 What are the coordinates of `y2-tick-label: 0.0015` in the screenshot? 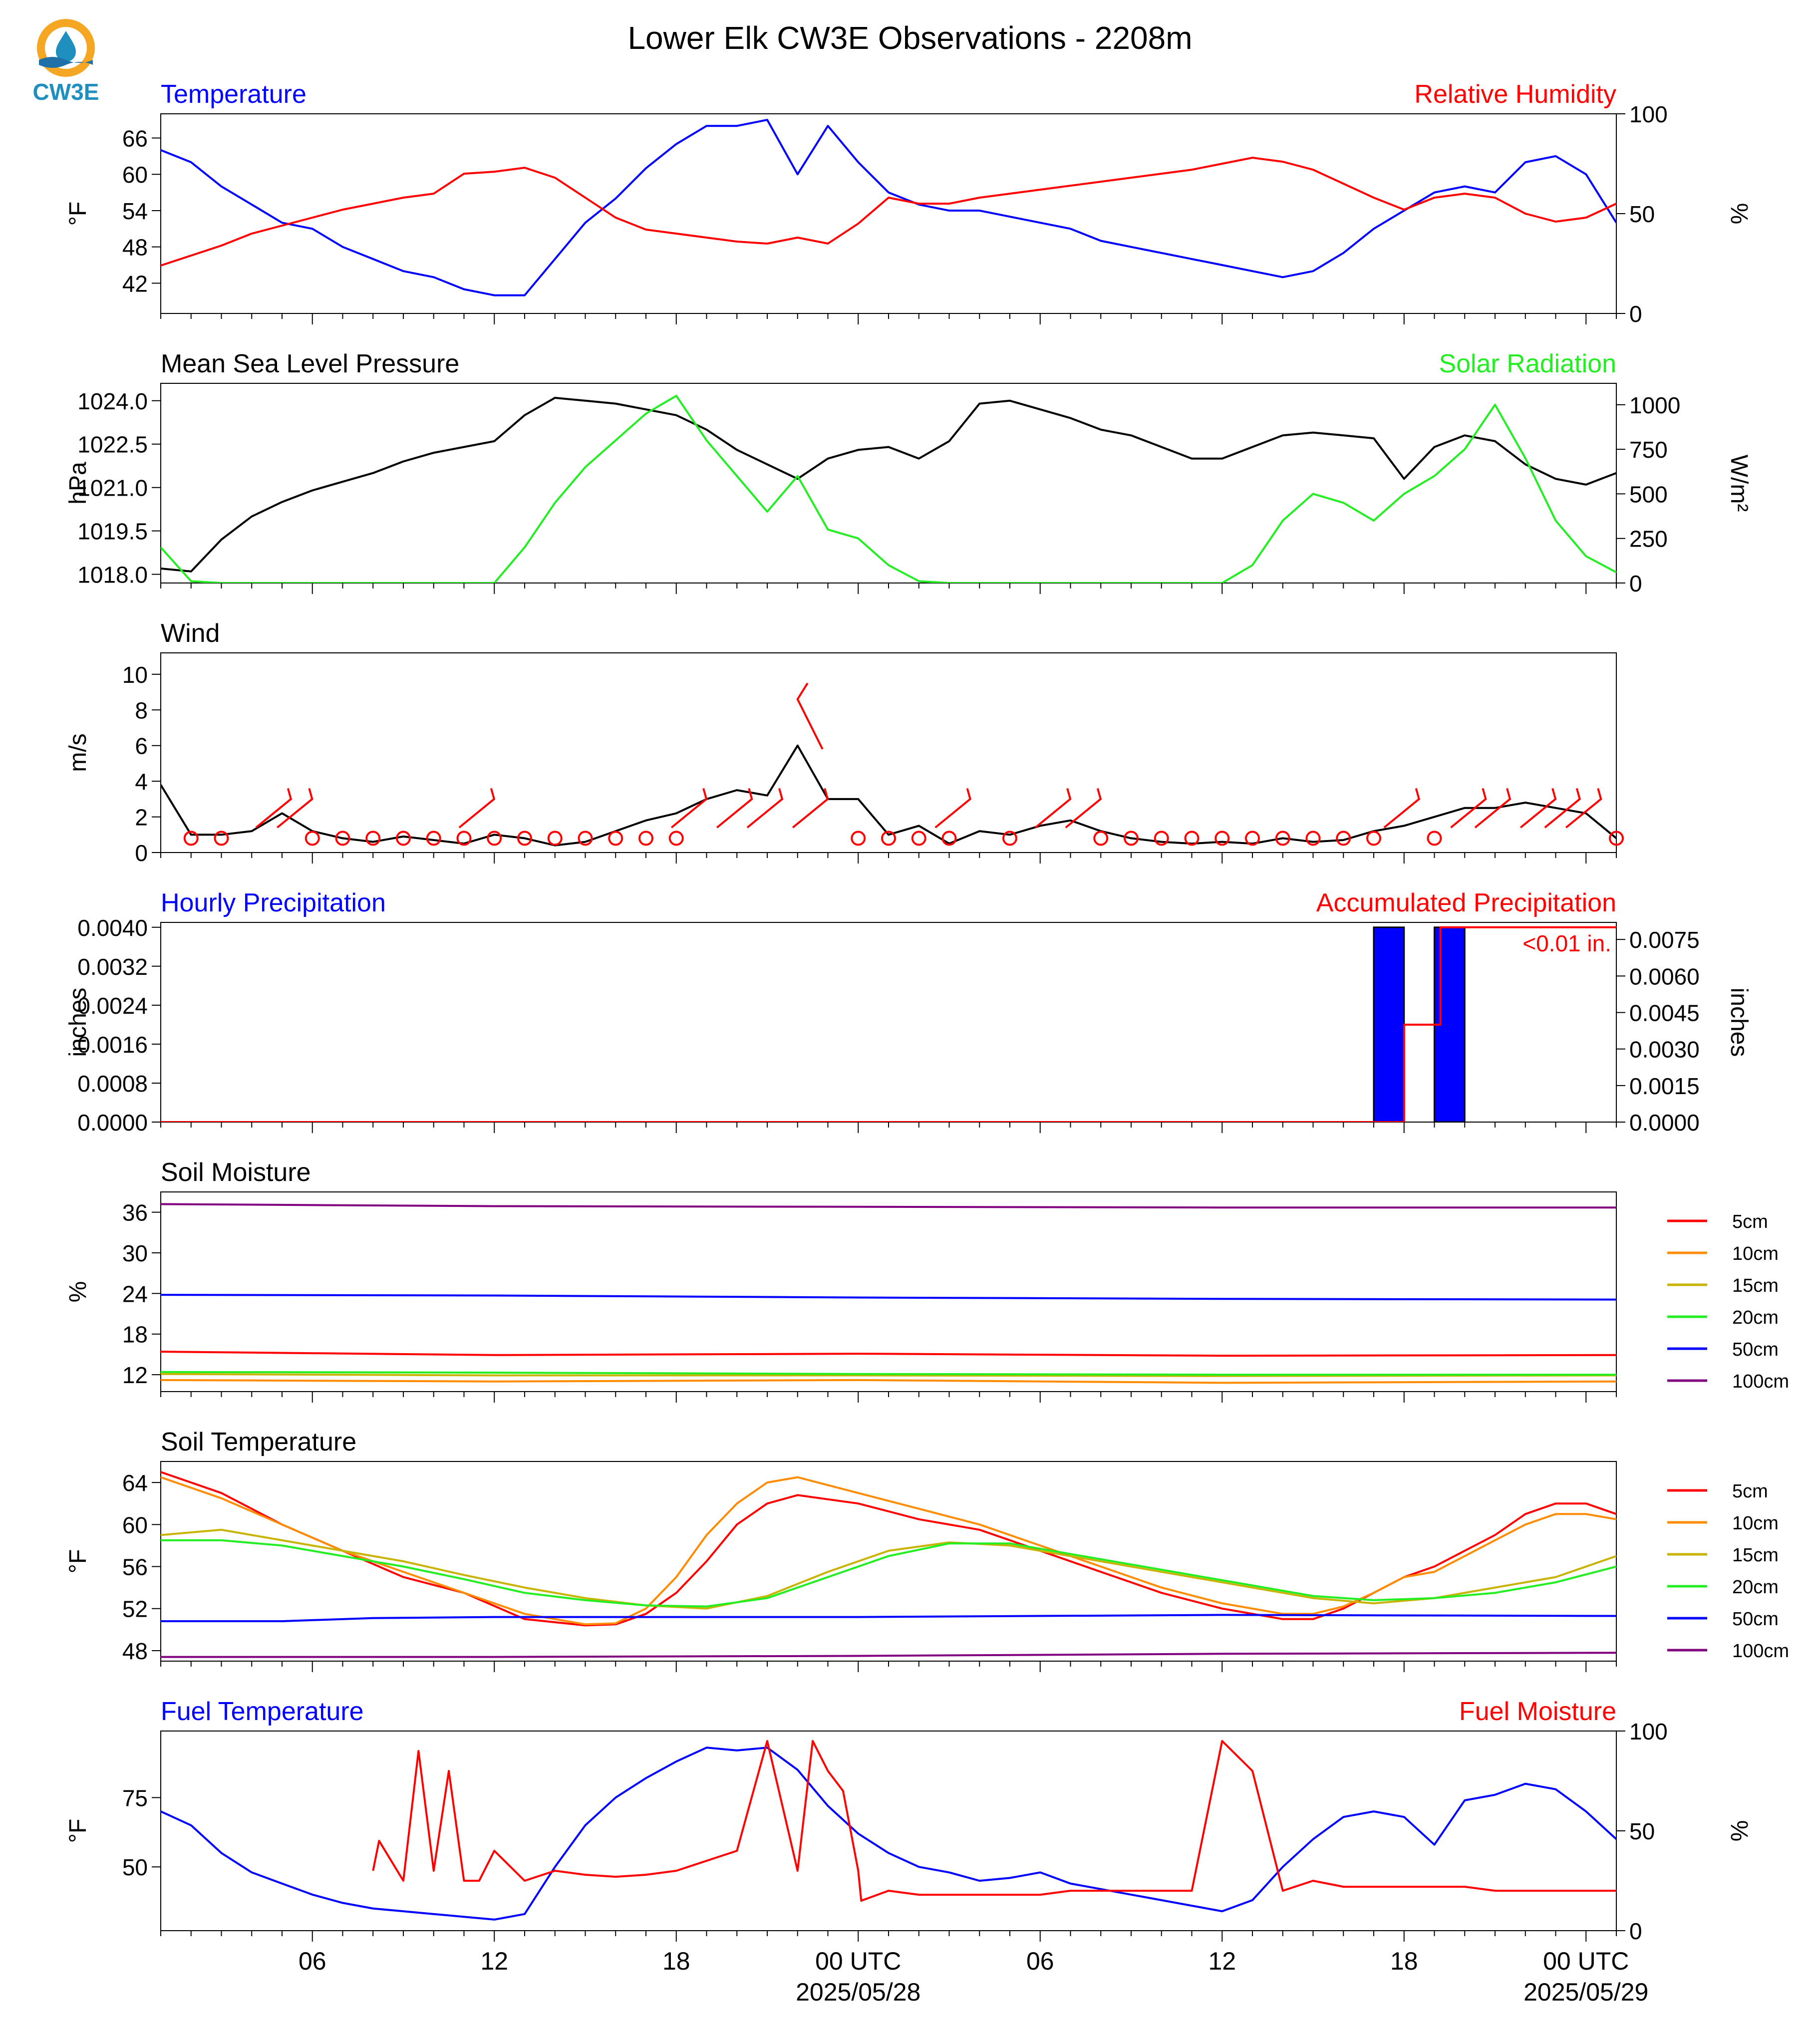 It's located at (1664, 1086).